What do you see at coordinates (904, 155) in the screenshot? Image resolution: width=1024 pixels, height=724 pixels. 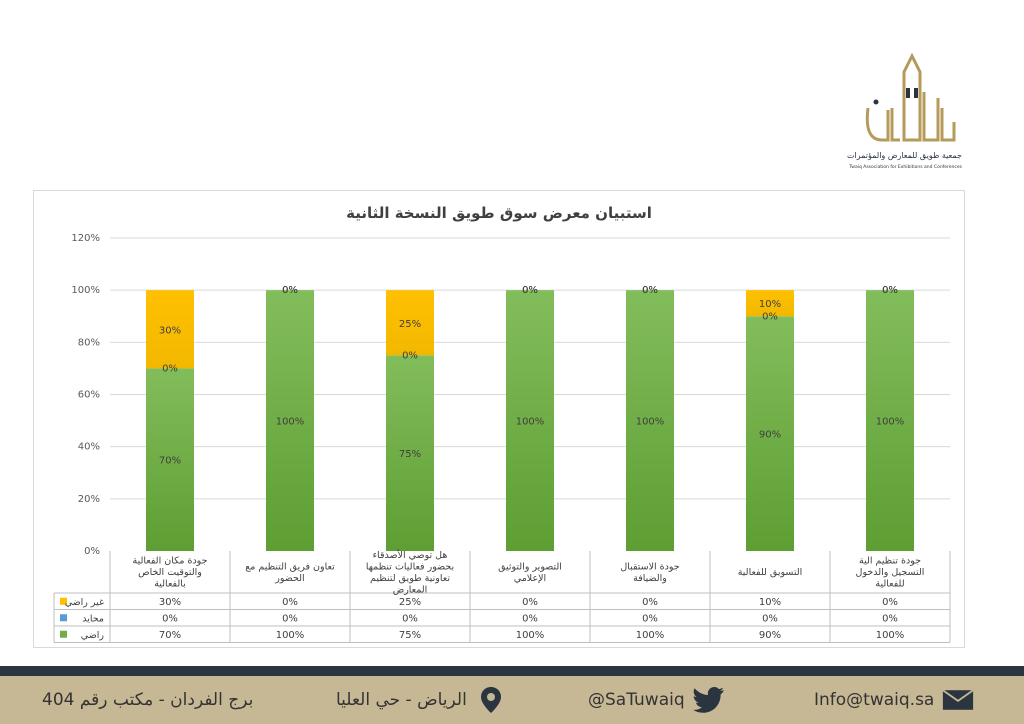 I see `logo-arabic-name: جمعية طويق للمعارض والمؤتمرات` at bounding box center [904, 155].